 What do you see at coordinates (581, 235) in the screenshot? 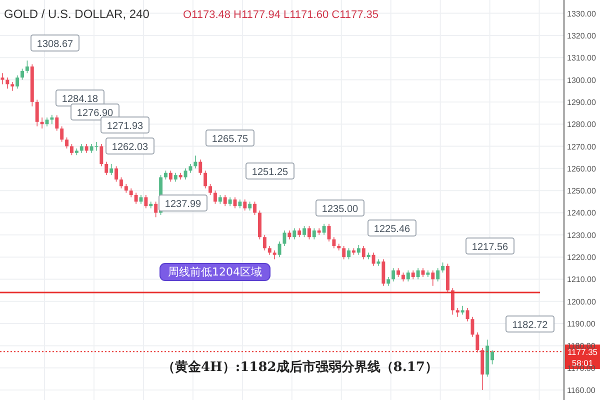
I see `y-tick-label: 1230.00` at bounding box center [581, 235].